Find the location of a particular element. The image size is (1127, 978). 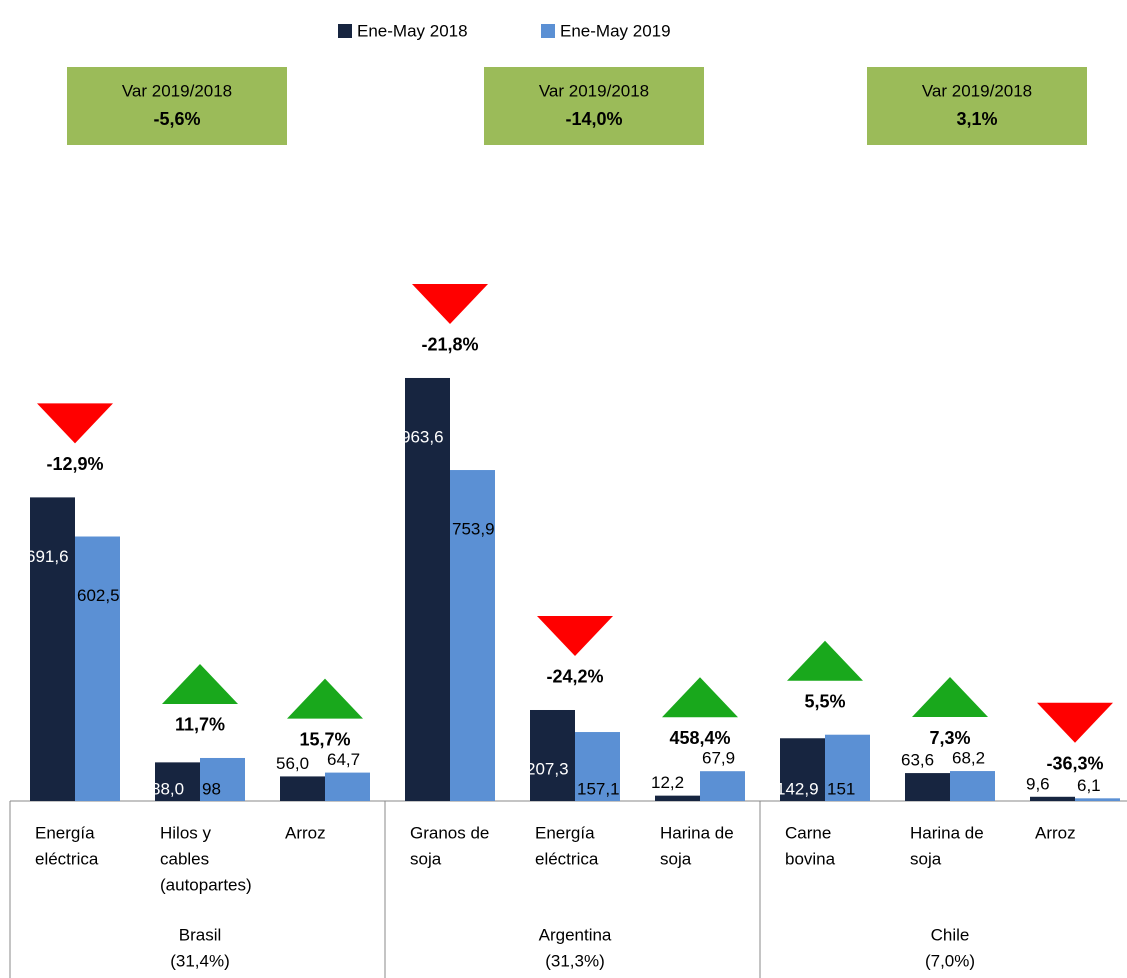

category-label: bovina is located at coordinates (810, 858).